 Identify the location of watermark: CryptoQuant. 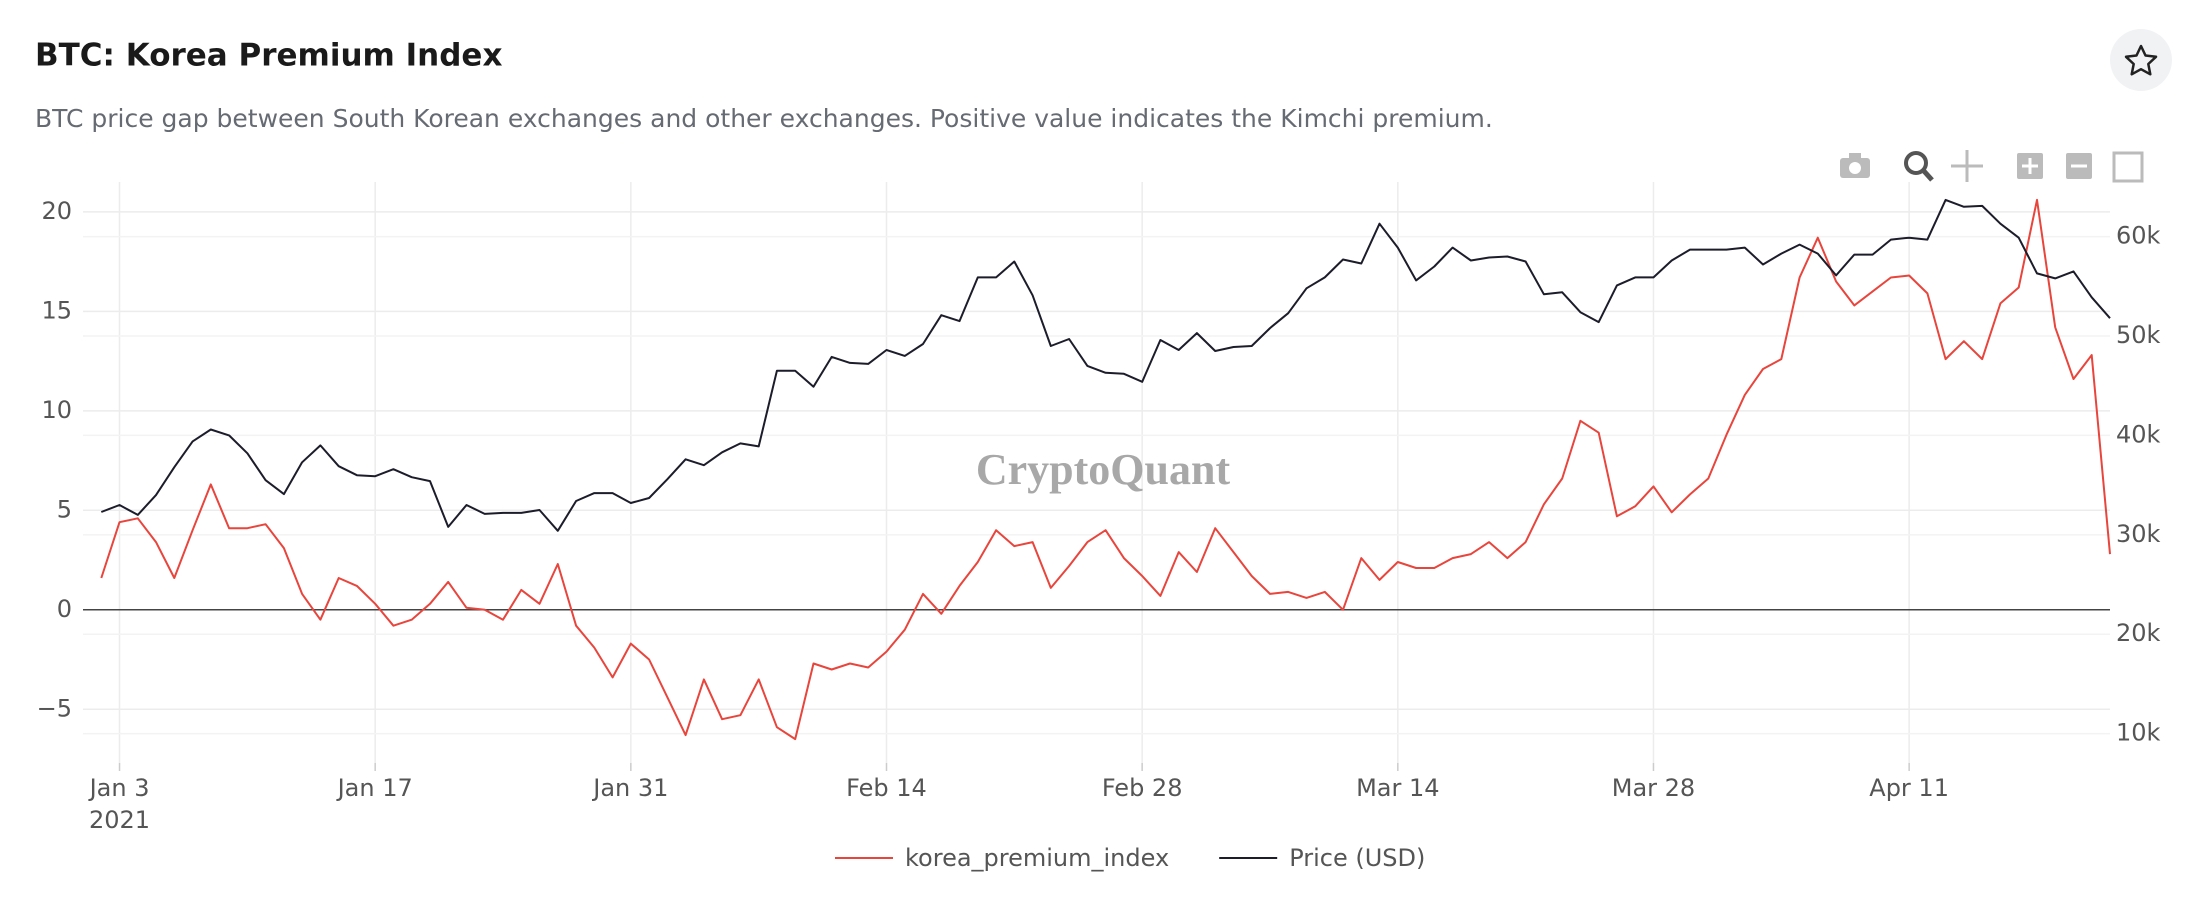
(1103, 469).